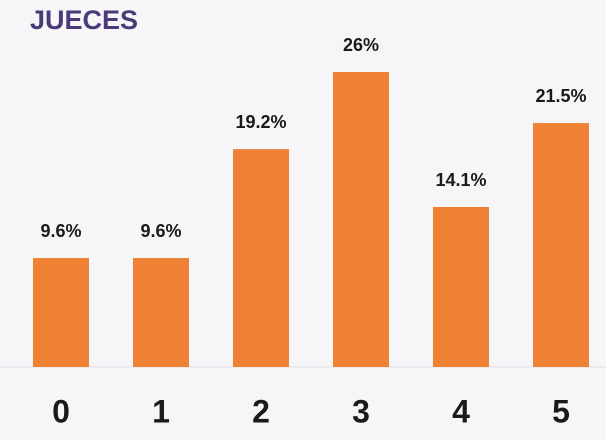  Describe the element at coordinates (161, 411) in the screenshot. I see `x-tick-label: 1` at that location.